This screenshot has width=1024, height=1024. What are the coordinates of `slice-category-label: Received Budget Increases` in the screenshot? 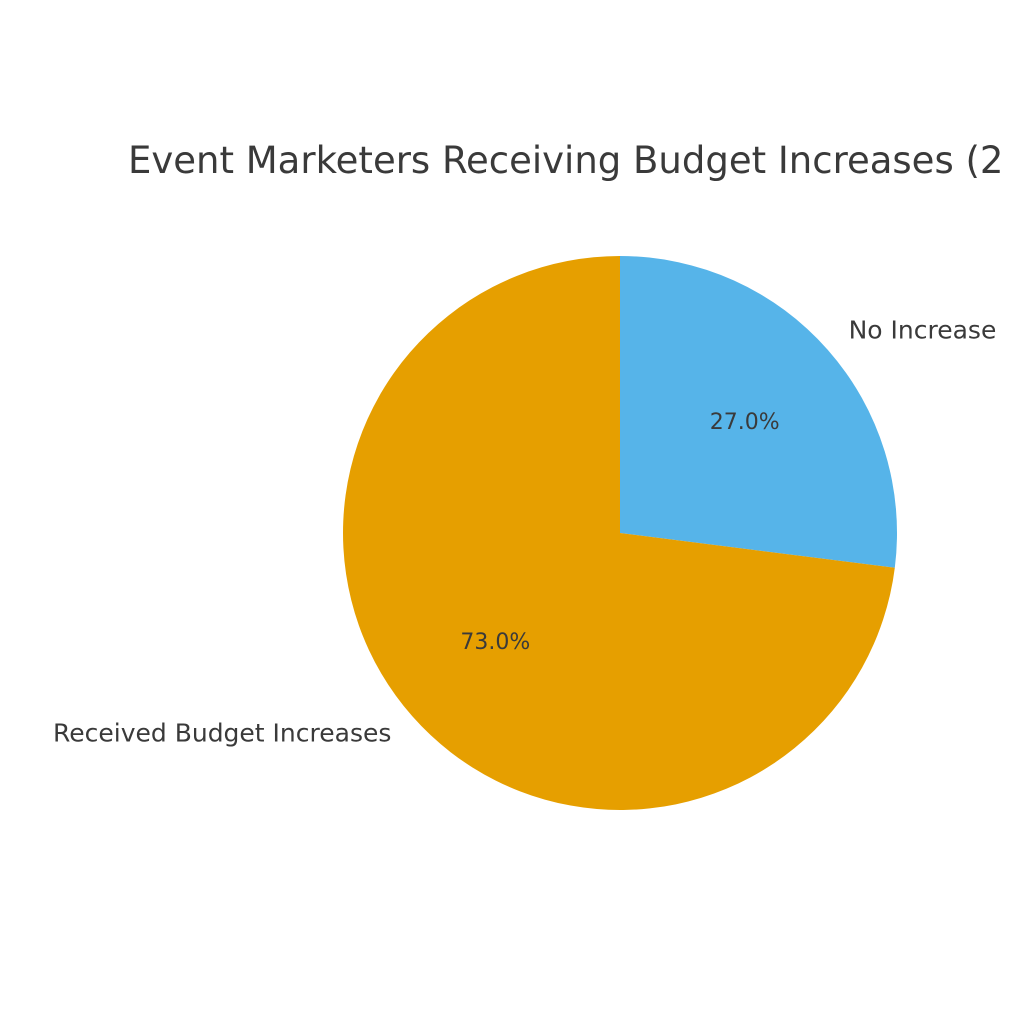 It's located at (222, 733).